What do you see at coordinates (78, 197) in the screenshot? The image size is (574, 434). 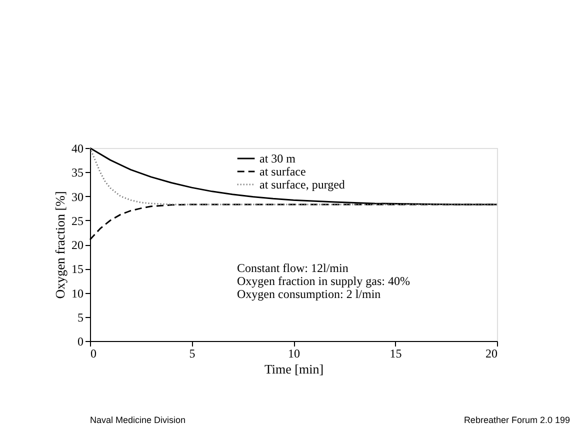 I see `y-tick-label: 30` at bounding box center [78, 197].